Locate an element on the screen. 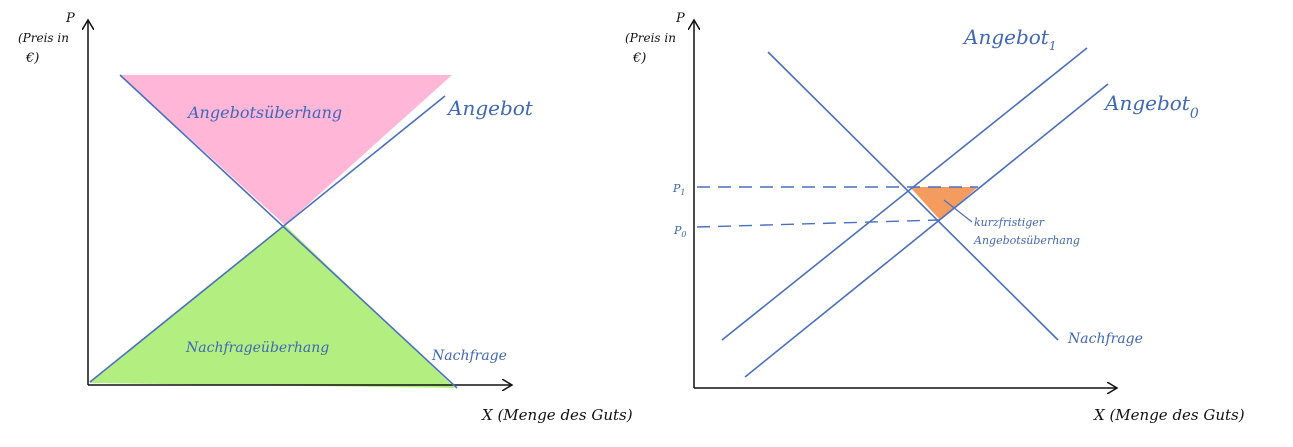 Image resolution: width=1293 pixels, height=447 pixels. supply-0-label: Angebot0 is located at coordinates (1151, 106).